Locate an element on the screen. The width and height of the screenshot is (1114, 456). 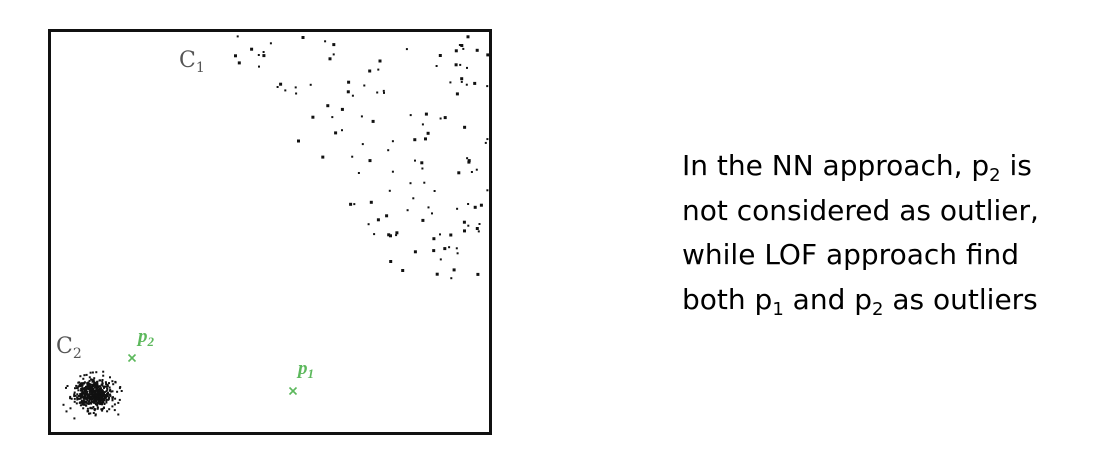
outlier-p1-label: p1 is located at coordinates (305, 369).